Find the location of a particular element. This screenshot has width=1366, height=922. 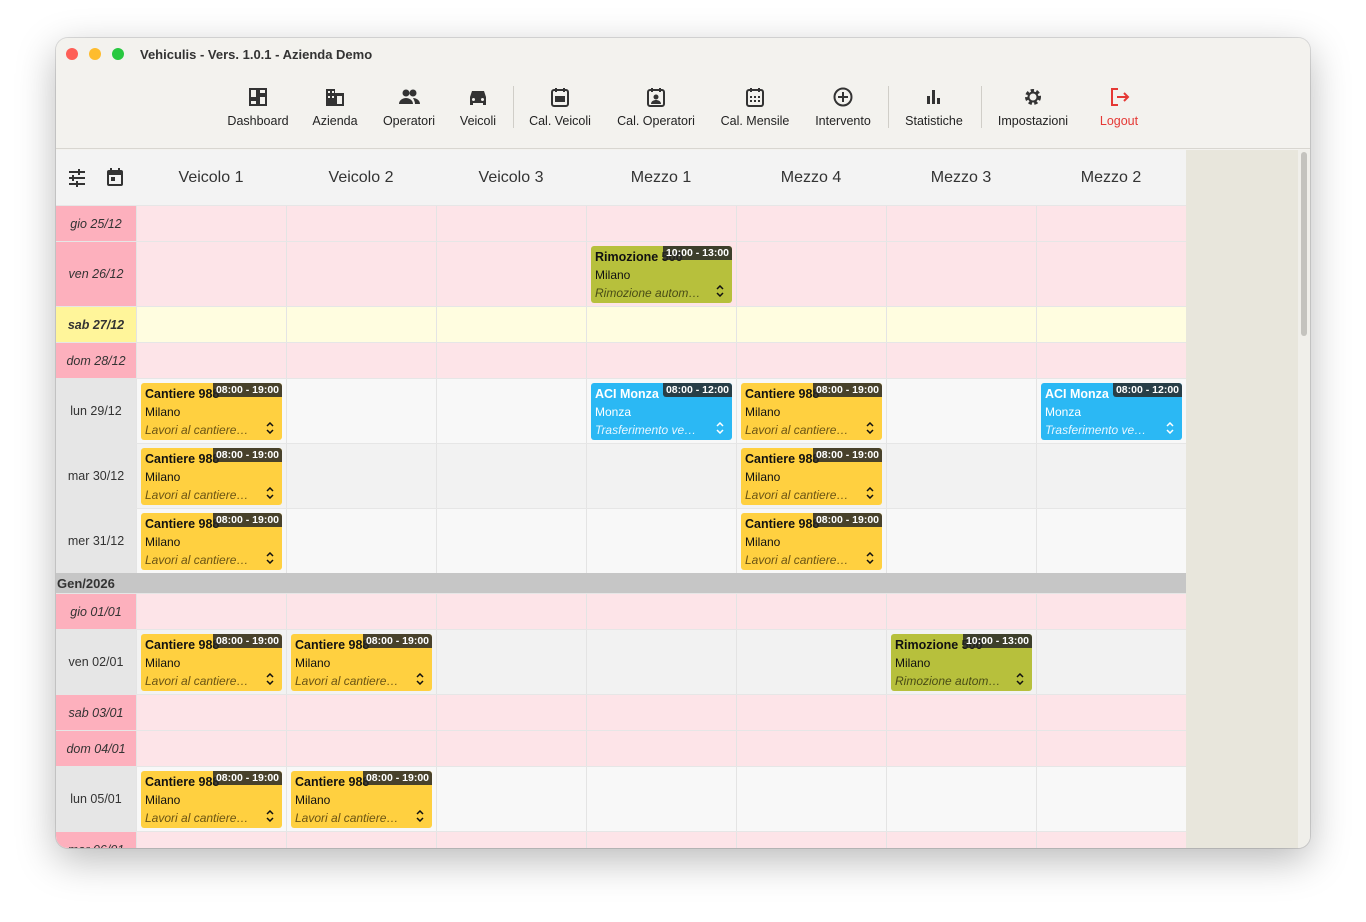

toolbar-label: Dashboard is located at coordinates (258, 121).